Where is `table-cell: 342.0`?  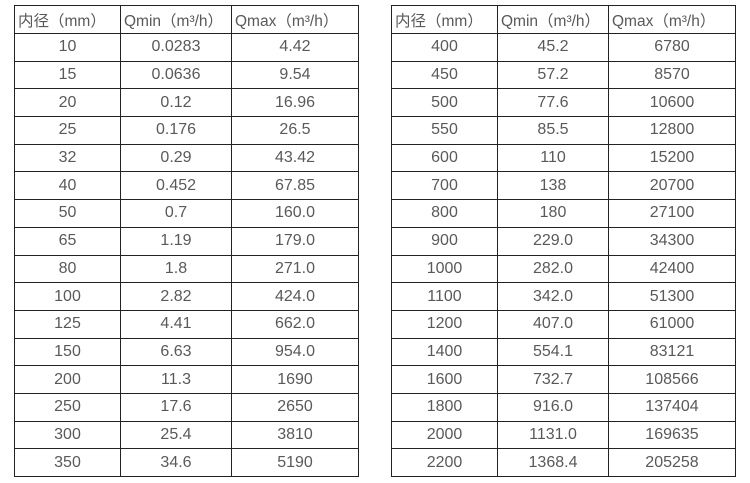 table-cell: 342.0 is located at coordinates (553, 296).